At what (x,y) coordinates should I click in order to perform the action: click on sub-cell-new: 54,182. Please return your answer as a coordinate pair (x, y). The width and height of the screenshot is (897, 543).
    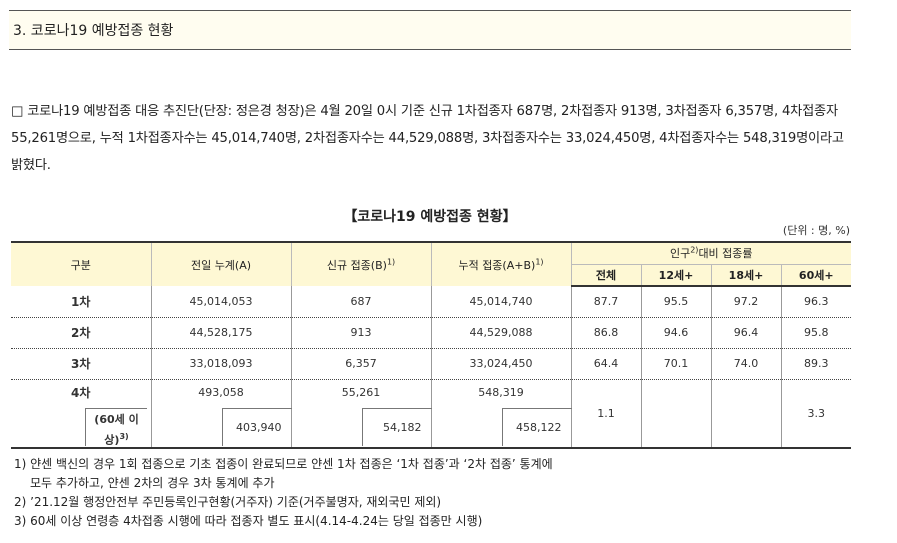
    Looking at the image, I should click on (396, 427).